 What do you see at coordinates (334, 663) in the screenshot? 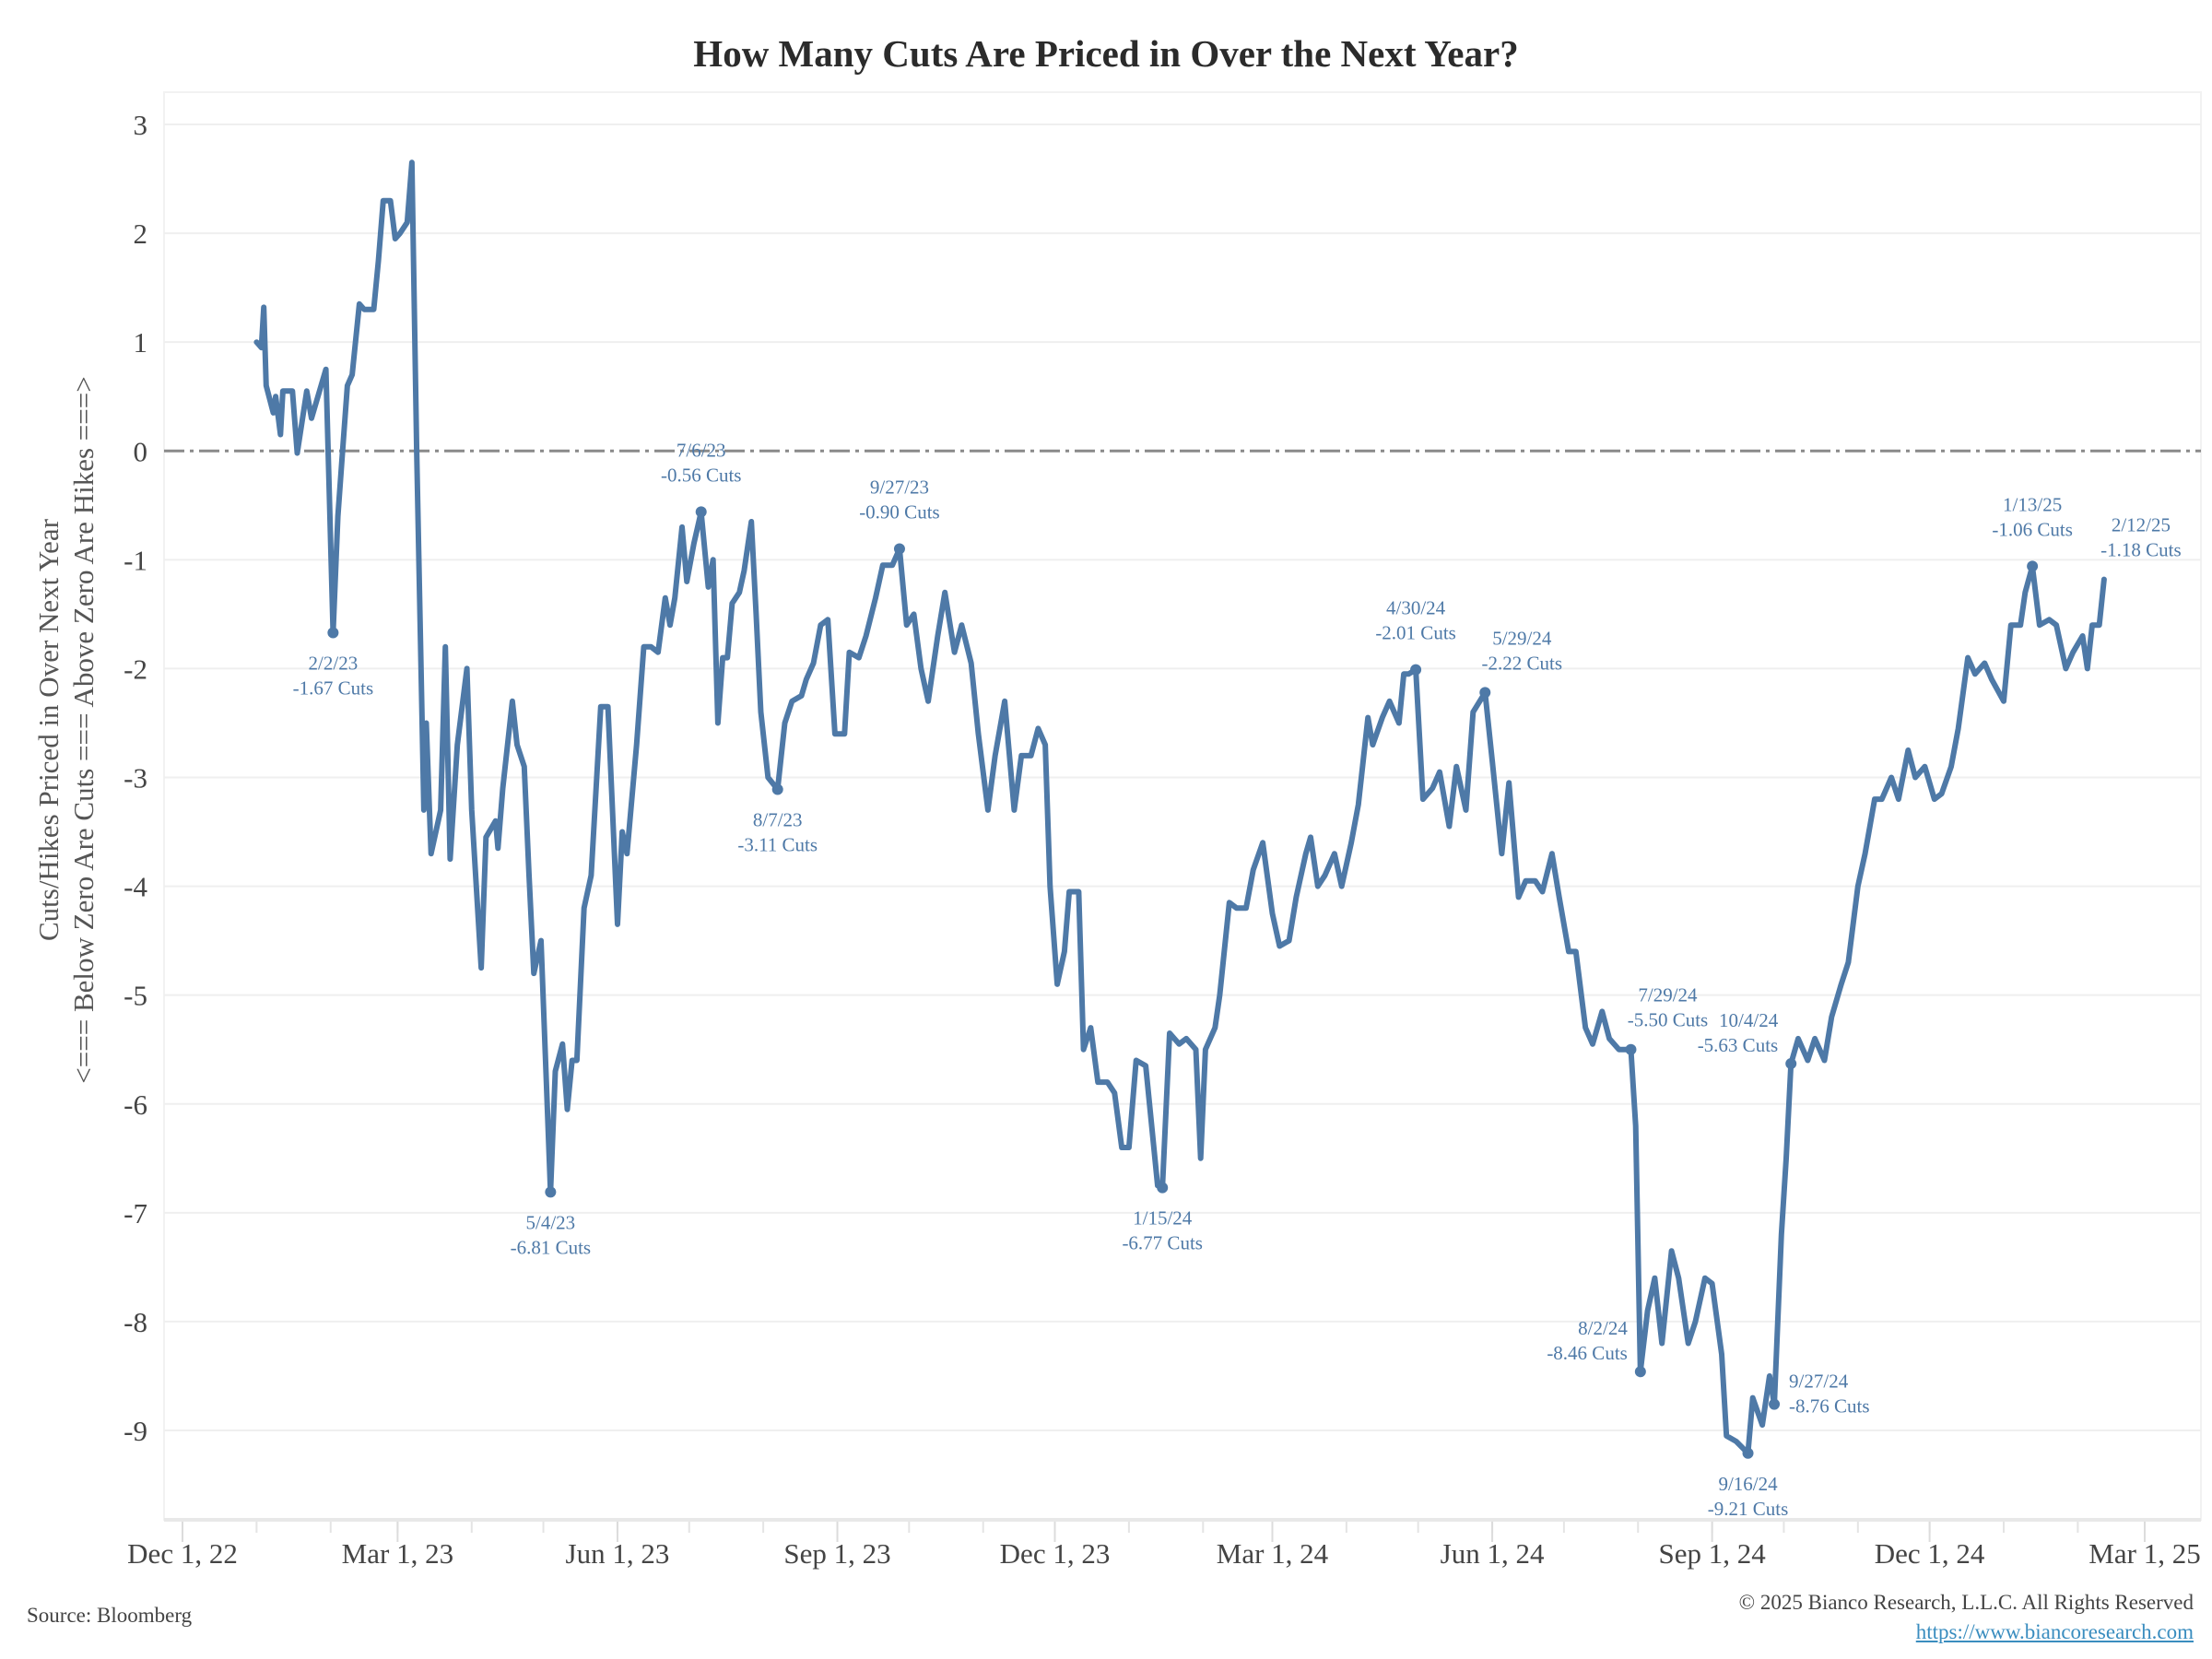
I see `annotation-date: 2/2/23` at bounding box center [334, 663].